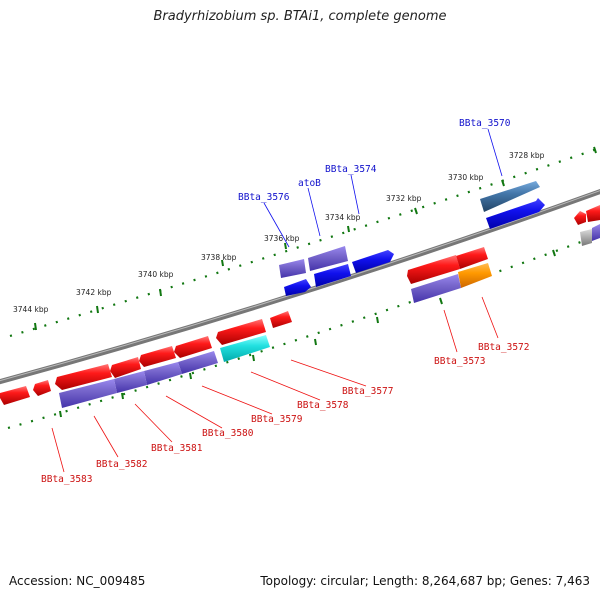 This screenshot has width=600, height=600. What do you see at coordinates (459, 361) in the screenshot?
I see `gene-label-BBta_3573: BBta_3573` at bounding box center [459, 361].